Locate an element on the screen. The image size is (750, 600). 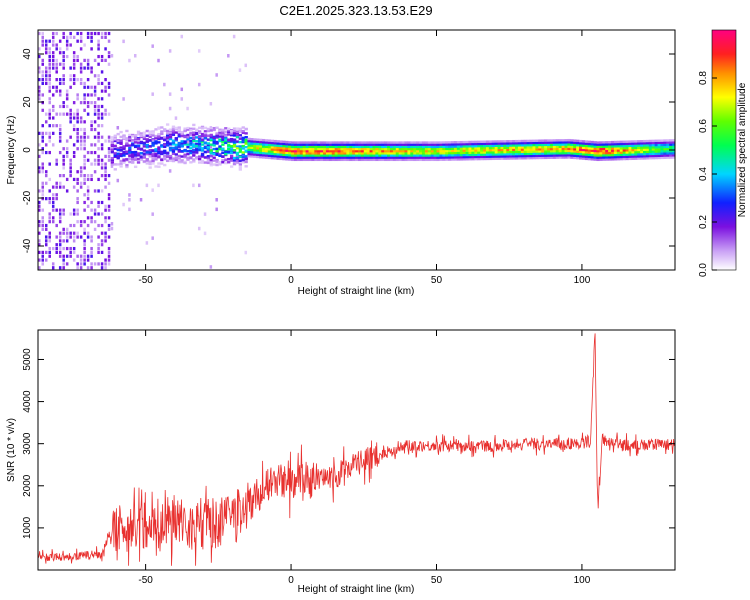
snr-y-tick-label: 3000 is located at coordinates (27, 443).